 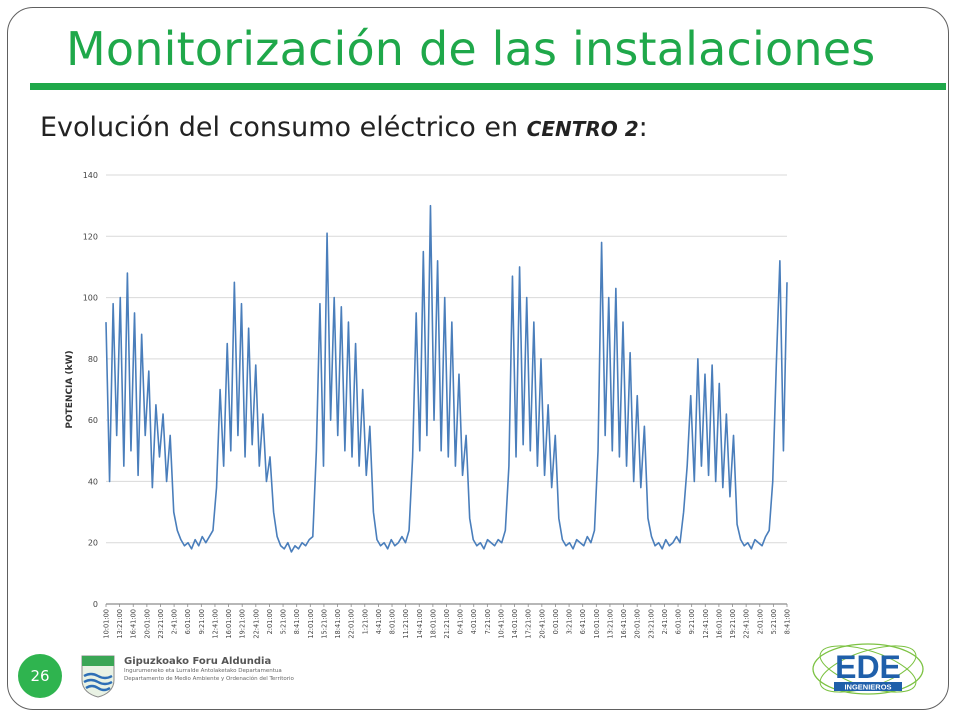 What do you see at coordinates (406, 624) in the screenshot?
I see `x-tick-label: 11:21:00` at bounding box center [406, 624].